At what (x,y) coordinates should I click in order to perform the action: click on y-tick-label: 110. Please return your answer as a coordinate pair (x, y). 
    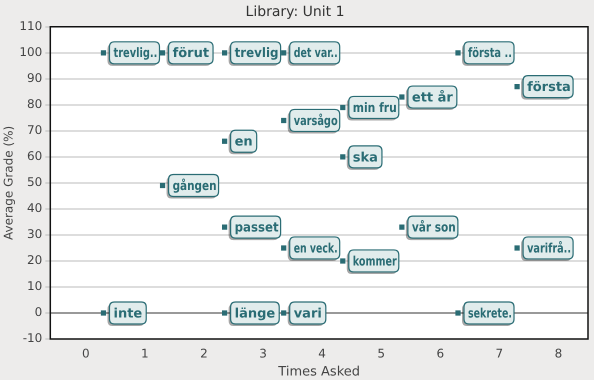
    Looking at the image, I should click on (30, 25).